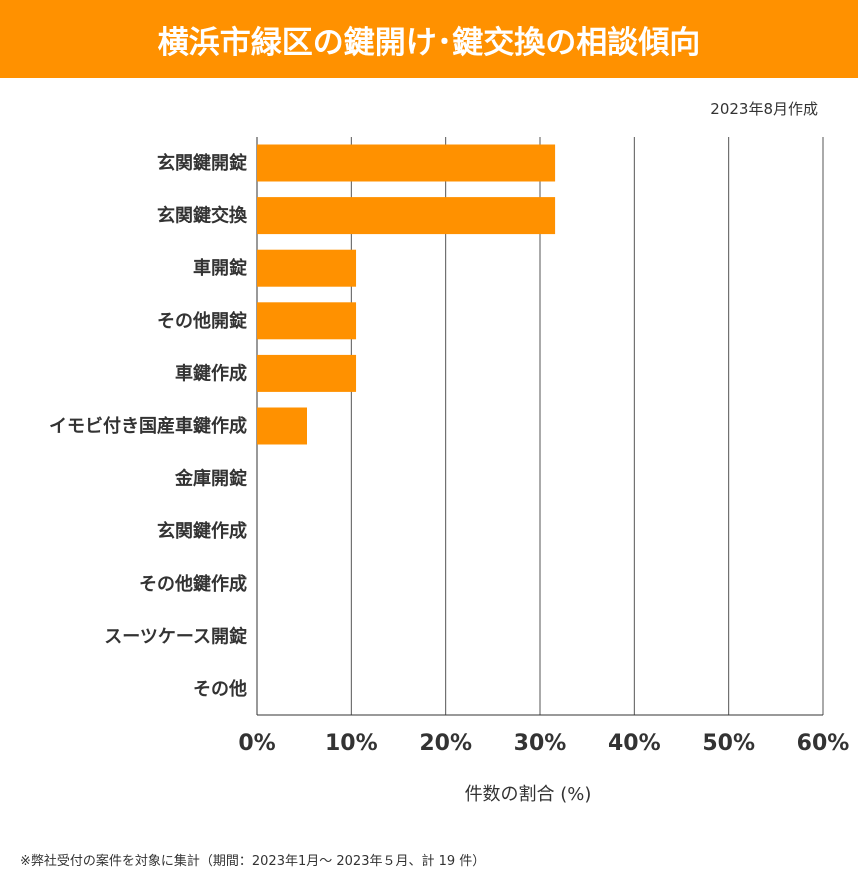  Describe the element at coordinates (175, 636) in the screenshot. I see `category-label: スーツケース開錠` at that location.